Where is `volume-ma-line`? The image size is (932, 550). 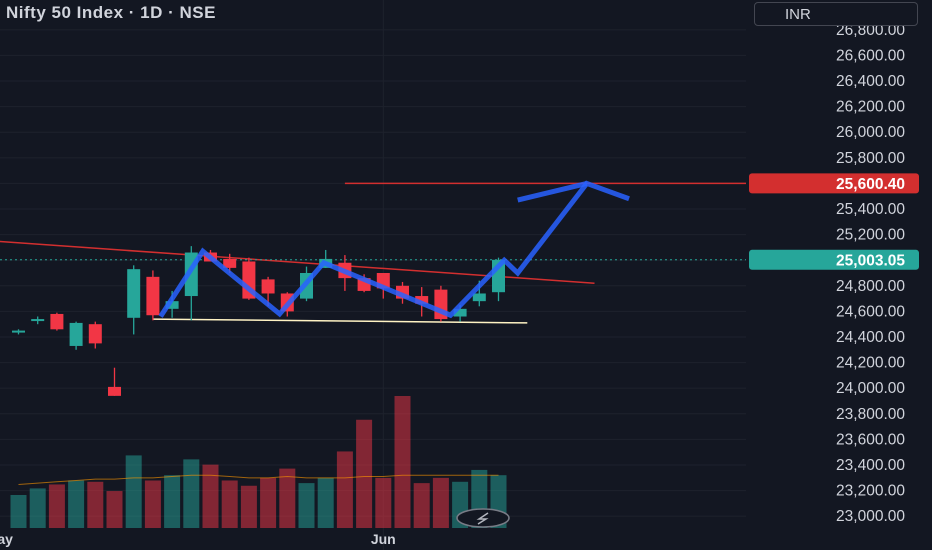
volume-ma-line is located at coordinates (258, 479).